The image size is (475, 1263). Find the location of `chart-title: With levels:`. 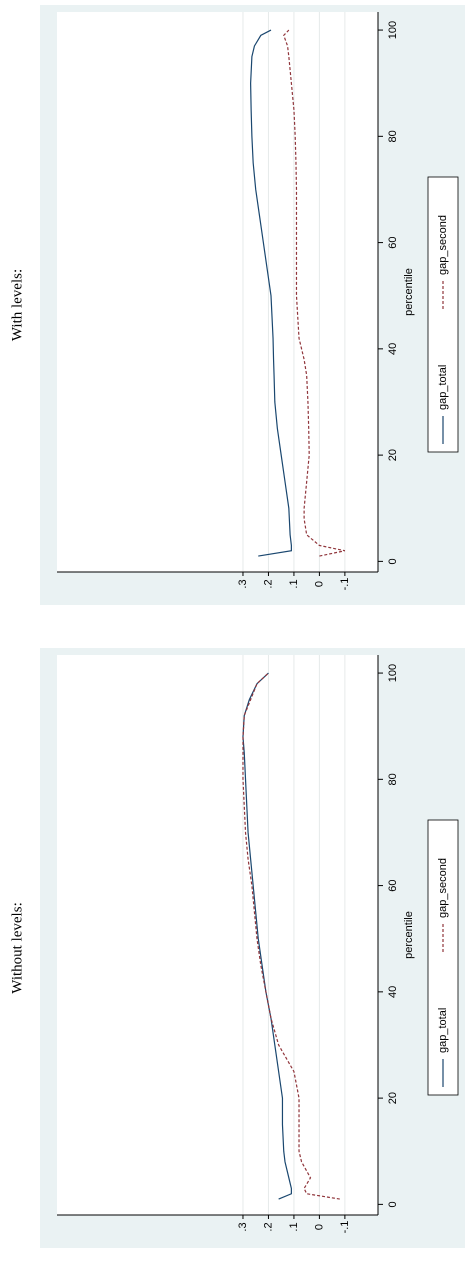

chart-title: With levels: is located at coordinates (17, 305).